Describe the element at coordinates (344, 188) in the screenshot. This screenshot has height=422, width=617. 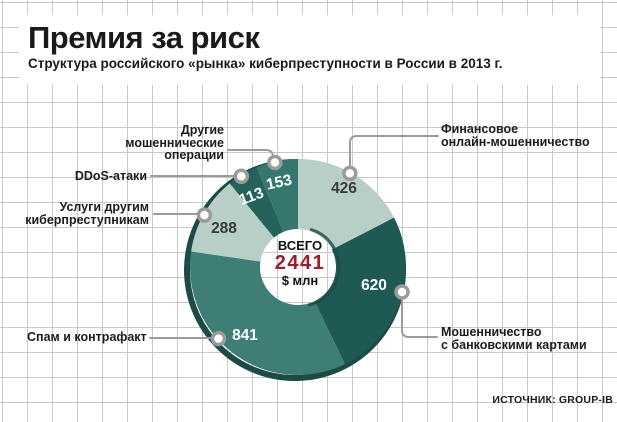
I see `slice-value-label: 426` at that location.